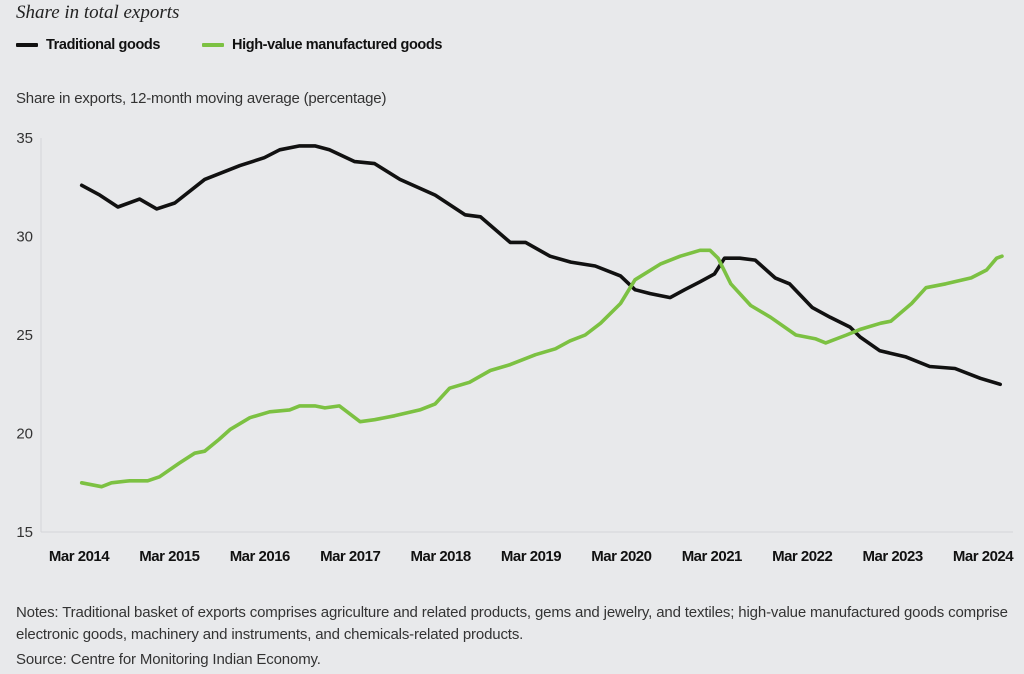  What do you see at coordinates (24, 532) in the screenshot?
I see `y-tick-label: 15` at bounding box center [24, 532].